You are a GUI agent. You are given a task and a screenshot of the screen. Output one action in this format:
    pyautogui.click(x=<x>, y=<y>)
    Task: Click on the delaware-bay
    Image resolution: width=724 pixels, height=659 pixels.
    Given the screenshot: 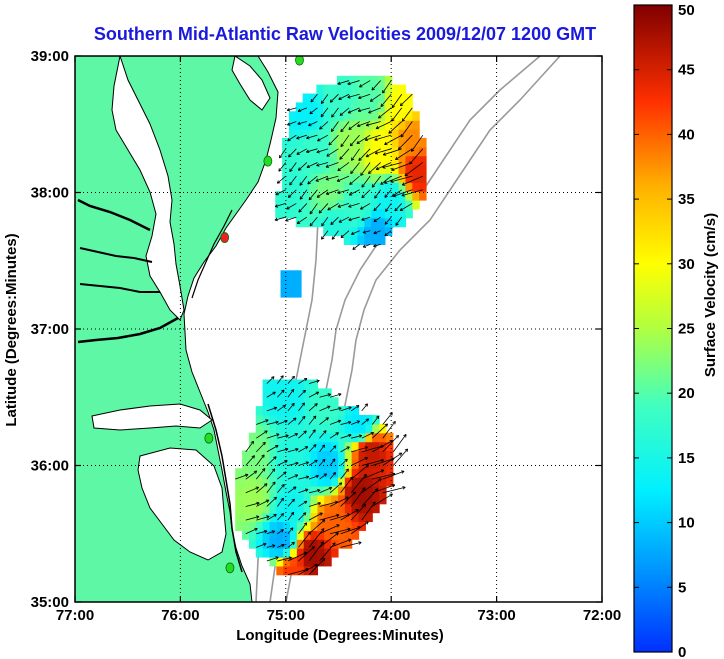 What is the action you would take?
    pyautogui.click(x=251, y=83)
    